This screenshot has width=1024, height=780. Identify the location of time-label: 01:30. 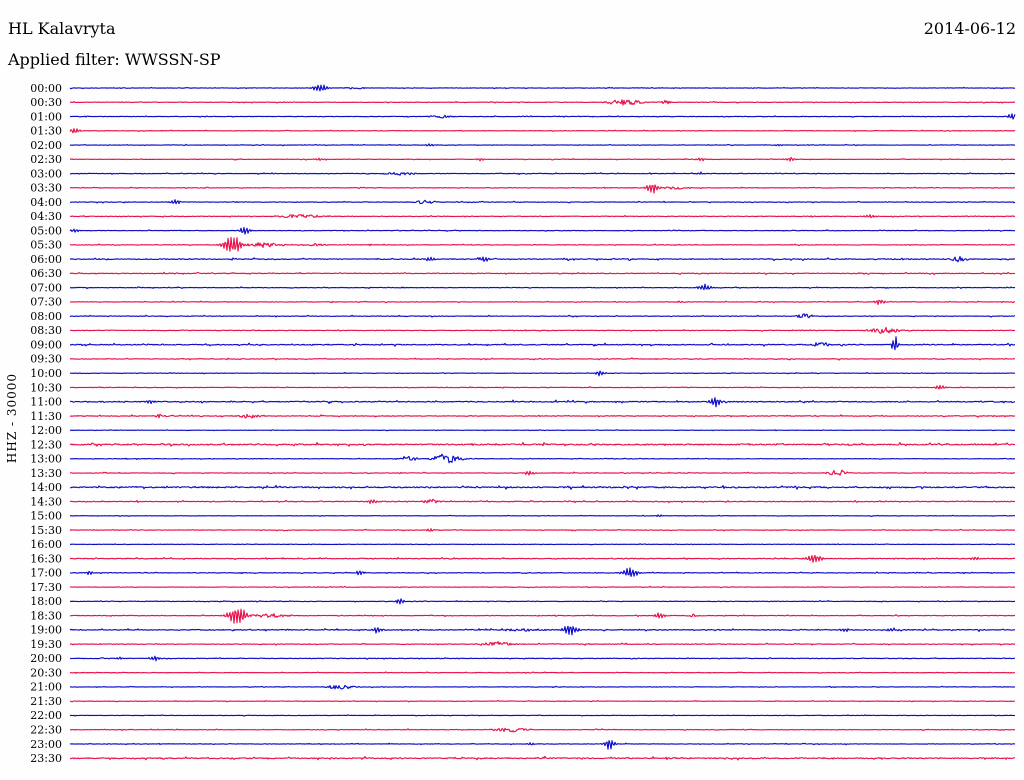
(46, 131).